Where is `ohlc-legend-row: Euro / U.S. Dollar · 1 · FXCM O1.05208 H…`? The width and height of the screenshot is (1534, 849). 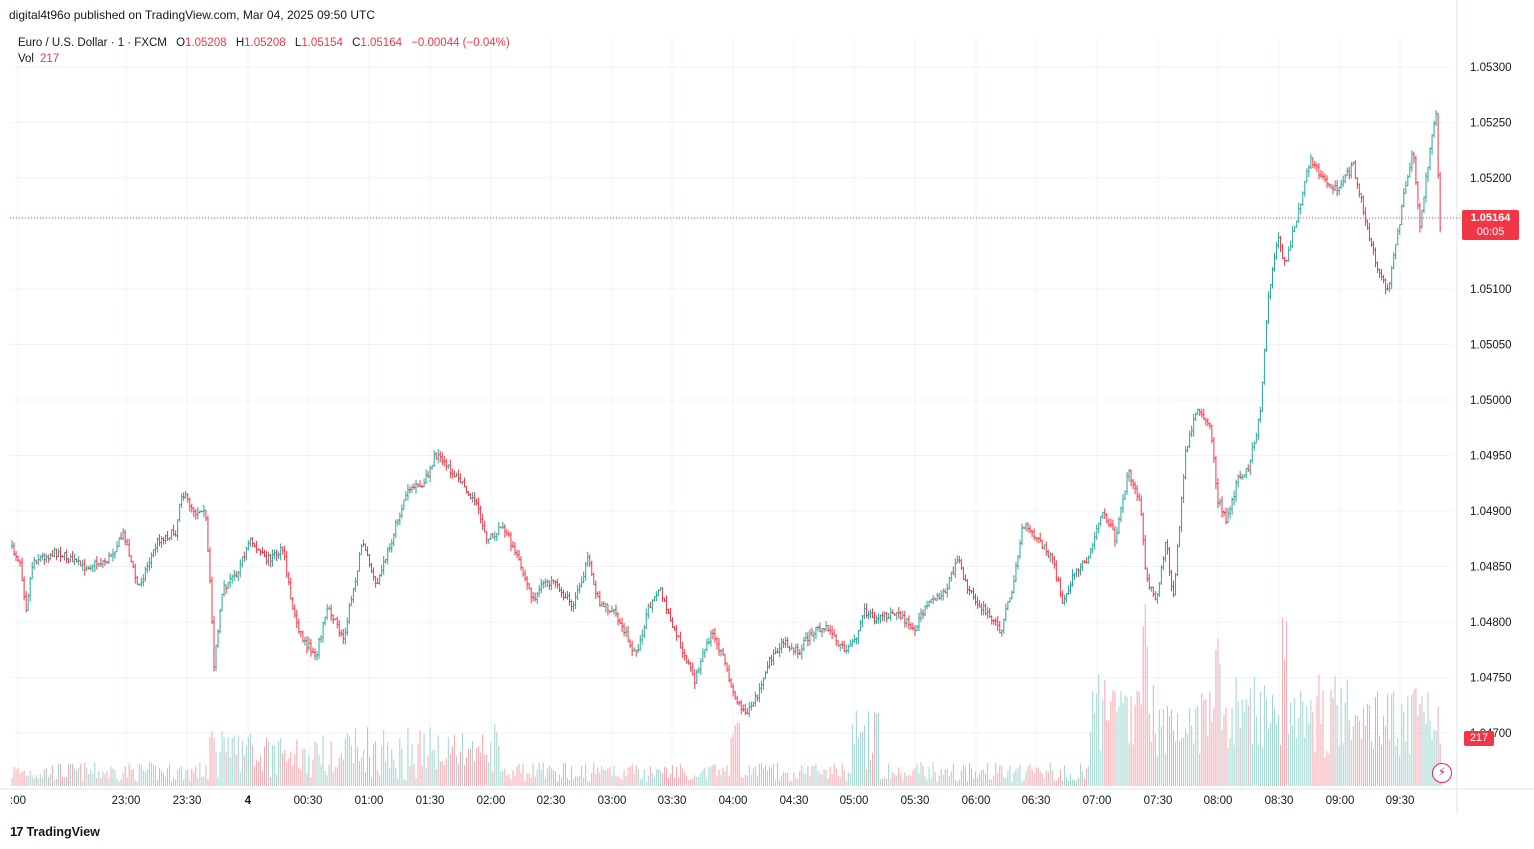
ohlc-legend-row: Euro / U.S. Dollar · 1 · FXCM O1.05208 H… is located at coordinates (264, 43).